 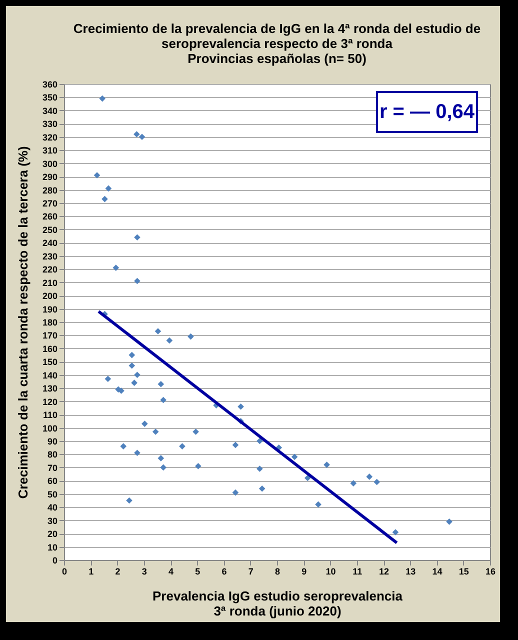 What do you see at coordinates (65, 571) in the screenshot?
I see `x-tick-label: 0` at bounding box center [65, 571].